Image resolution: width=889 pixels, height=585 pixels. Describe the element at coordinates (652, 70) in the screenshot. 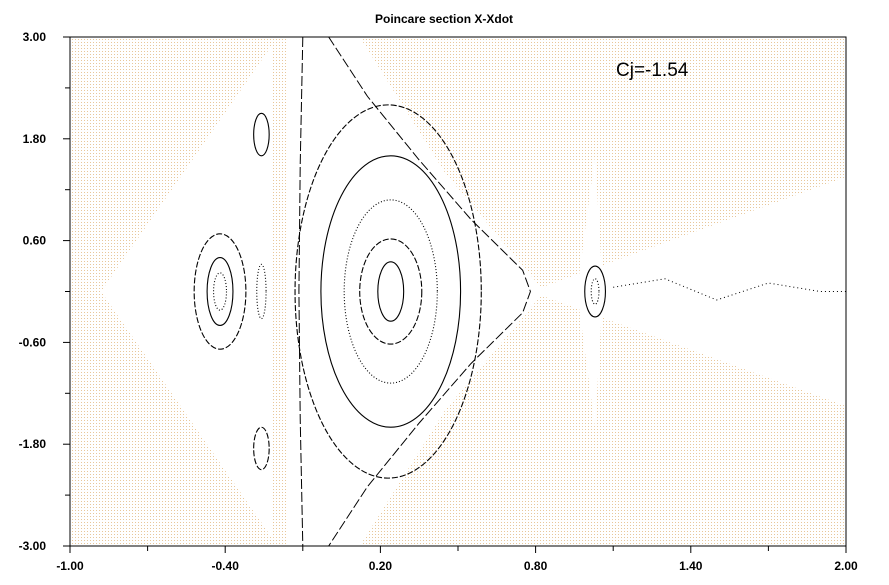

I see `jacobi-constant-label: Cj=-1.54` at that location.